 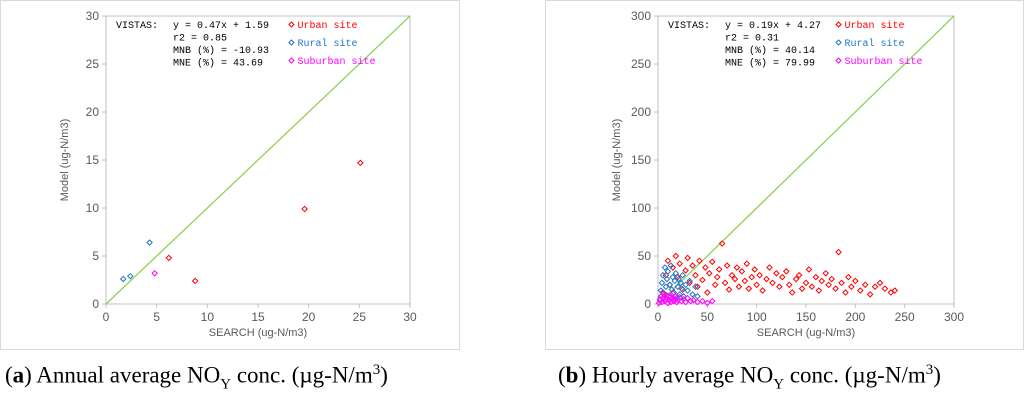 I want to click on x-axis-title: SEARCH (ug-N/m3), so click(x=258, y=333).